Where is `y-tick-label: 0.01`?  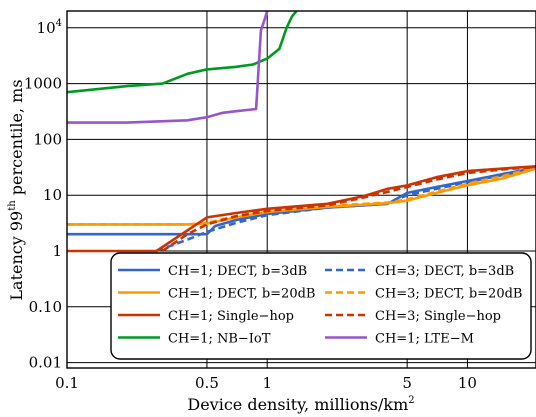 y-tick-label: 0.01 is located at coordinates (45, 363).